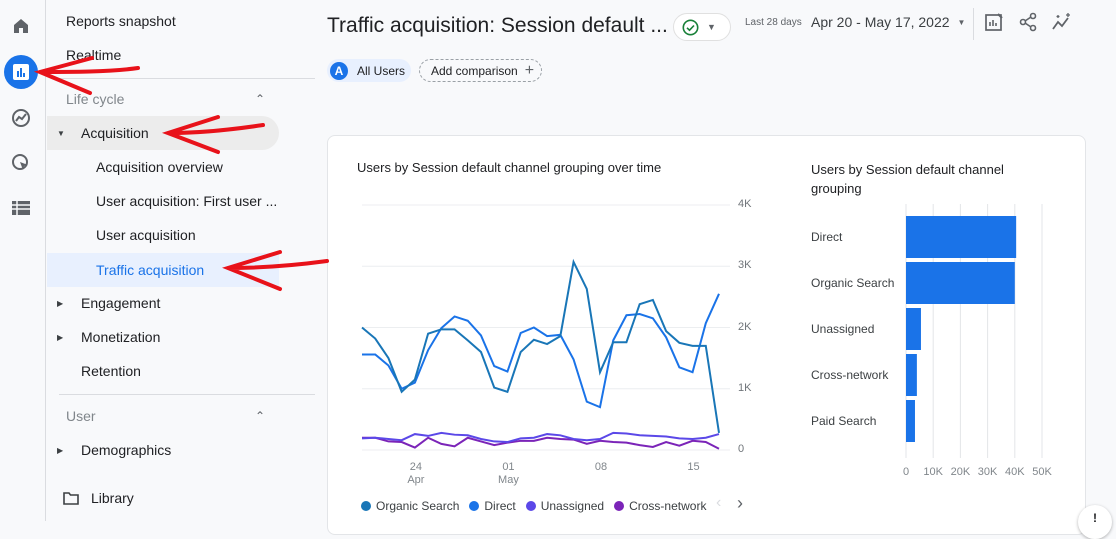 The width and height of the screenshot is (1116, 539). Describe the element at coordinates (961, 237) in the screenshot. I see `bar-direct` at that location.